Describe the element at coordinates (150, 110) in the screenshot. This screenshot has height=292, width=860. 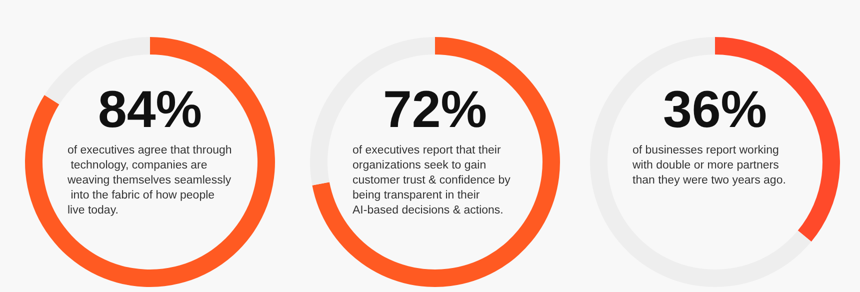
I see `data-label: 84%` at that location.